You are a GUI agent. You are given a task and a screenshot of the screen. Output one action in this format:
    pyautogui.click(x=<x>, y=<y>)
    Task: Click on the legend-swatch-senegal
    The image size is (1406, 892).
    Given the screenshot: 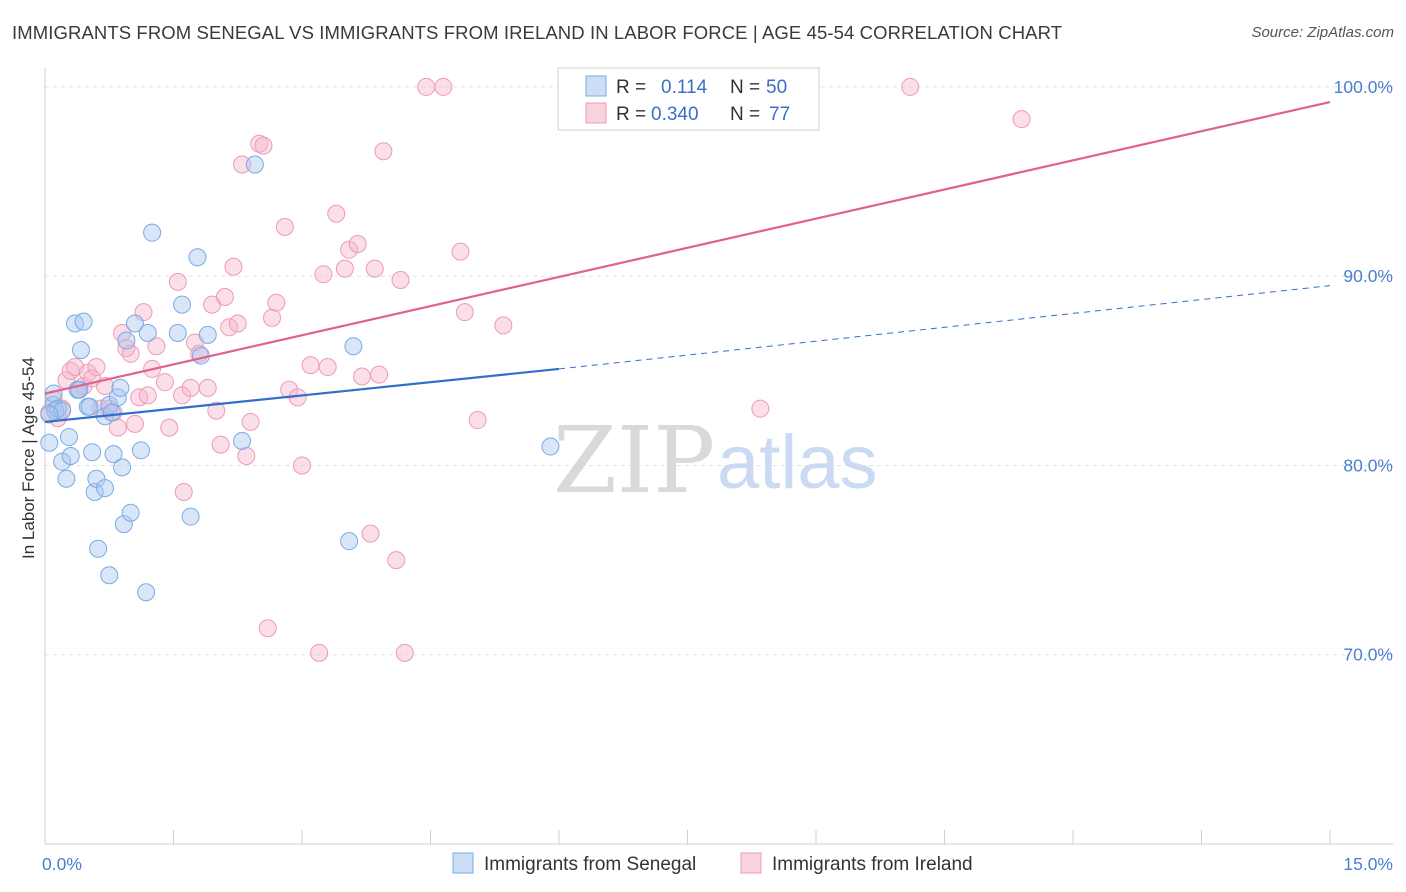 What is the action you would take?
    pyautogui.click(x=596, y=86)
    